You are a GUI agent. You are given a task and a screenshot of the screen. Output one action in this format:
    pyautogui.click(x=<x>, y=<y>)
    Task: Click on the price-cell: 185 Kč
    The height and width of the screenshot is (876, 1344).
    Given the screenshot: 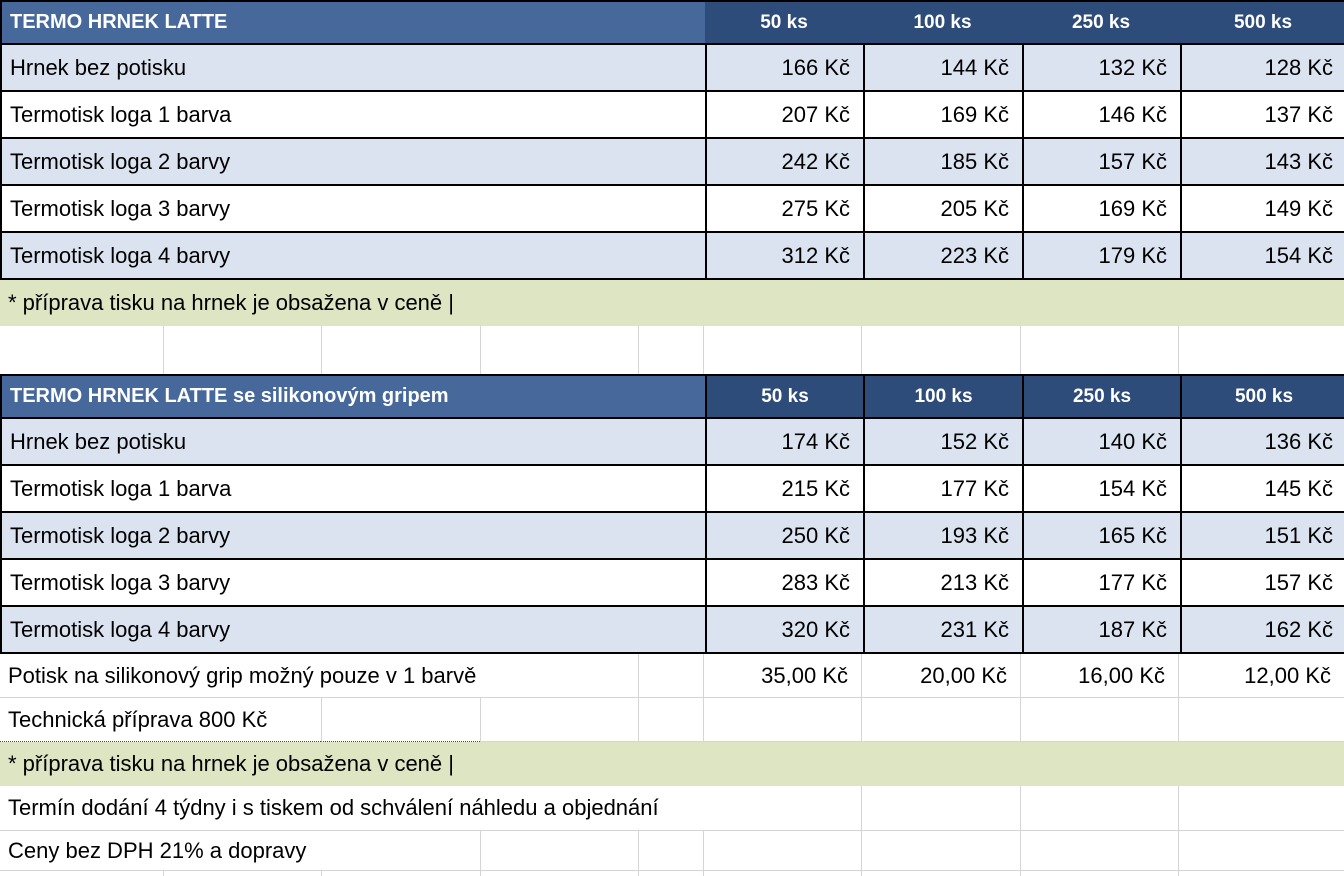 What is the action you would take?
    pyautogui.click(x=942, y=161)
    